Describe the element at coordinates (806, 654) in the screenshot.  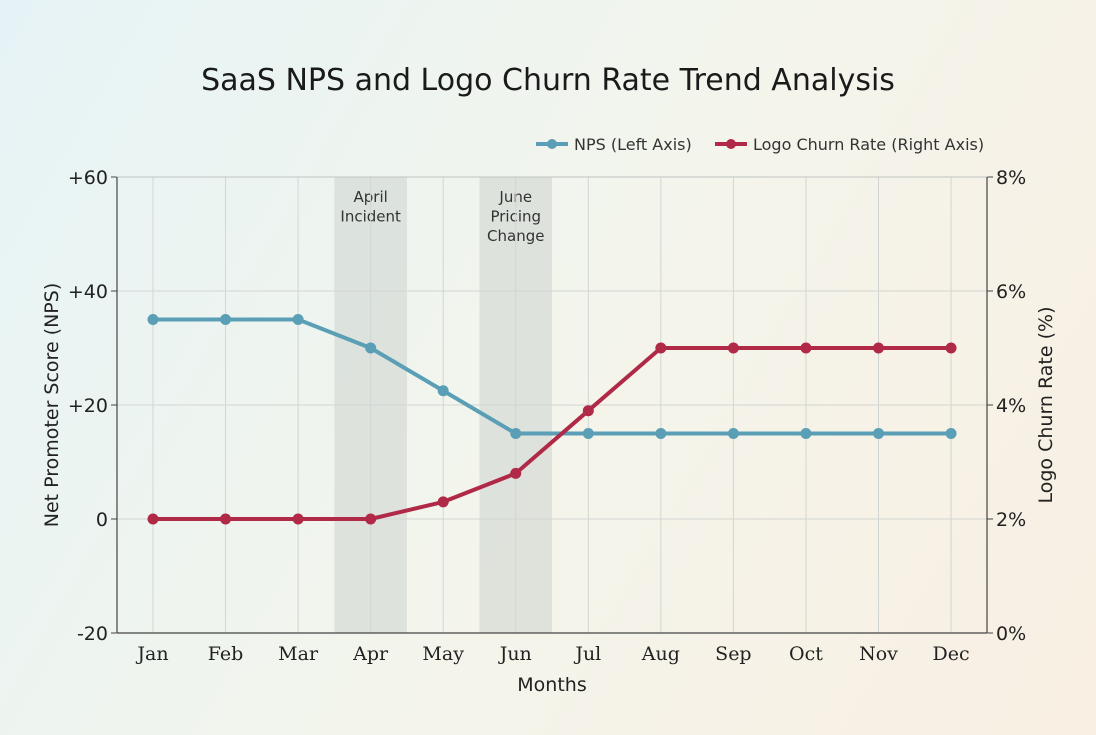
I see `x-tick-label: Oct` at that location.